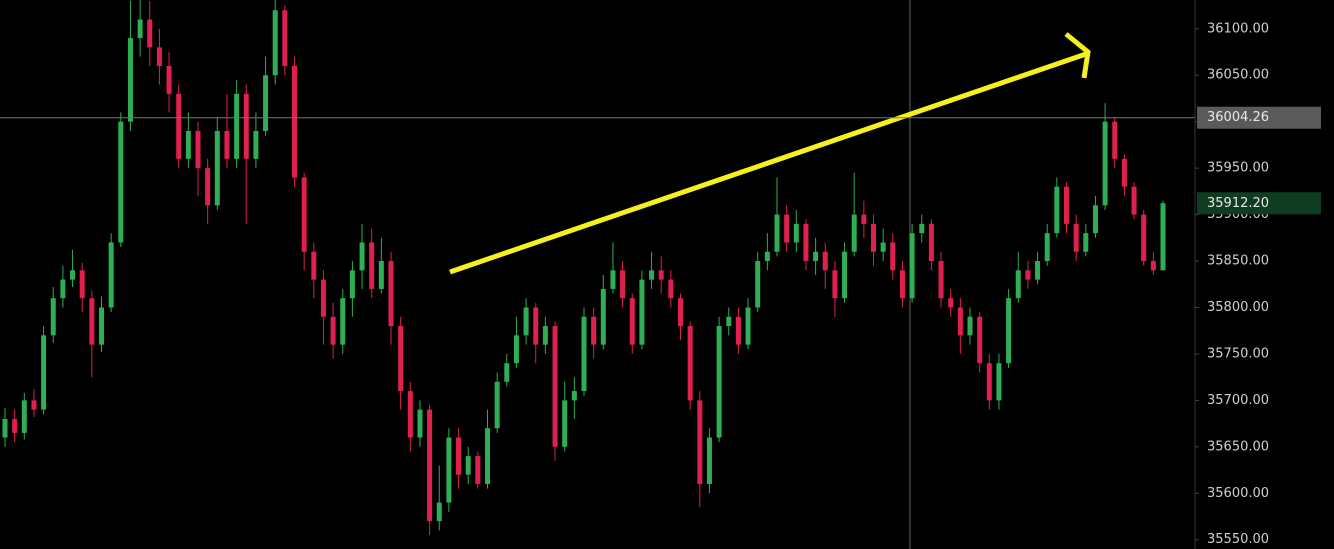  I want to click on y-tick-label: 35750.00, so click(1238, 353).